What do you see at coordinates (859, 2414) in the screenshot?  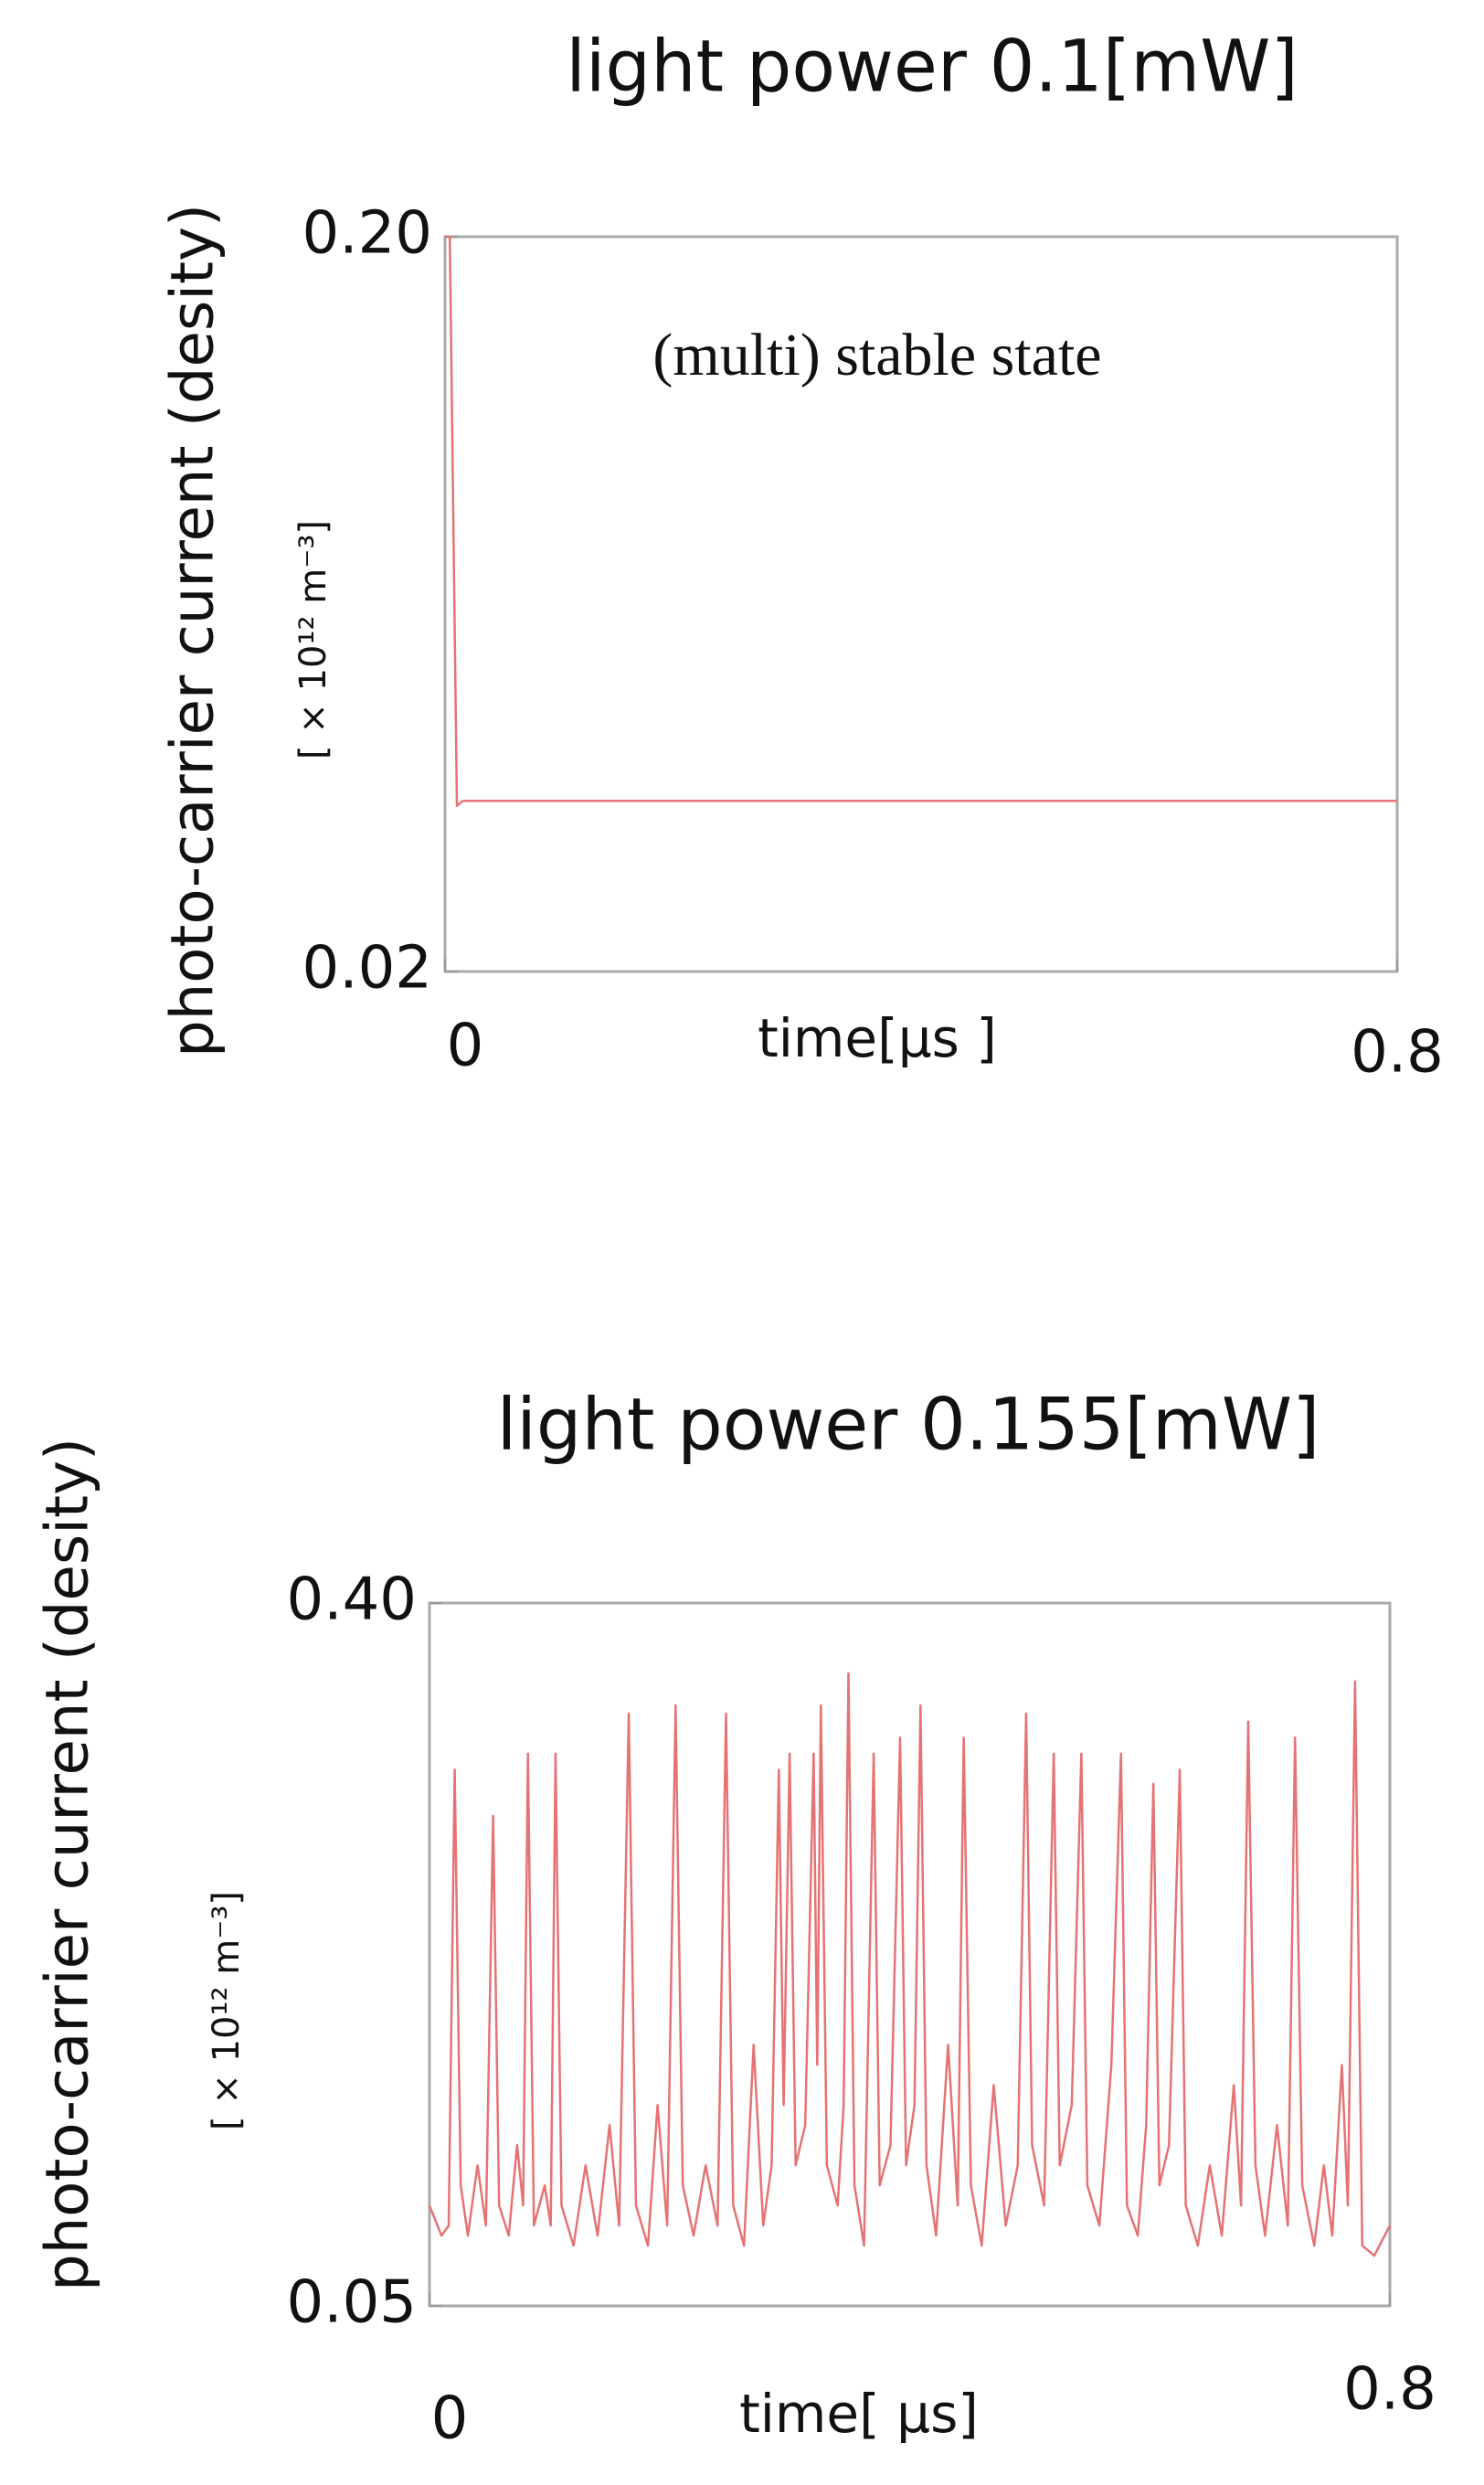 I see `x-axis-label: time[ μs]` at bounding box center [859, 2414].